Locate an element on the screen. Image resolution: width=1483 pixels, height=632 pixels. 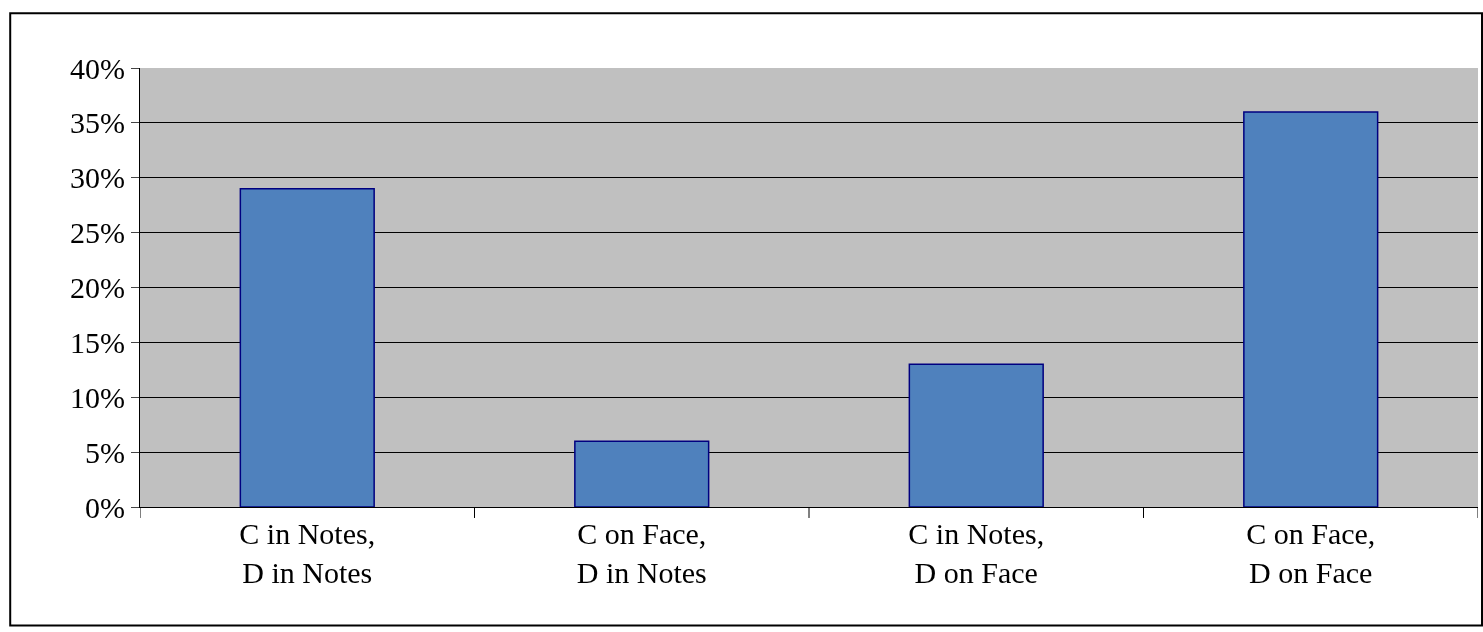
y-tick-label: 30% is located at coordinates (97, 178).